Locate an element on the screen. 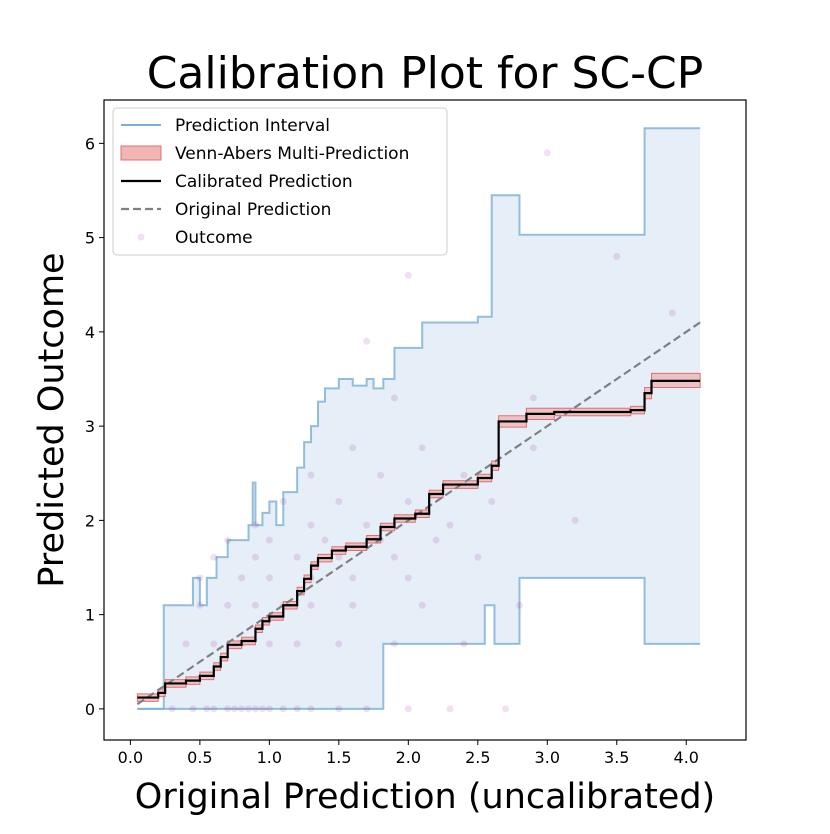 The height and width of the screenshot is (834, 830). y-tick-label: 6 is located at coordinates (90, 143).